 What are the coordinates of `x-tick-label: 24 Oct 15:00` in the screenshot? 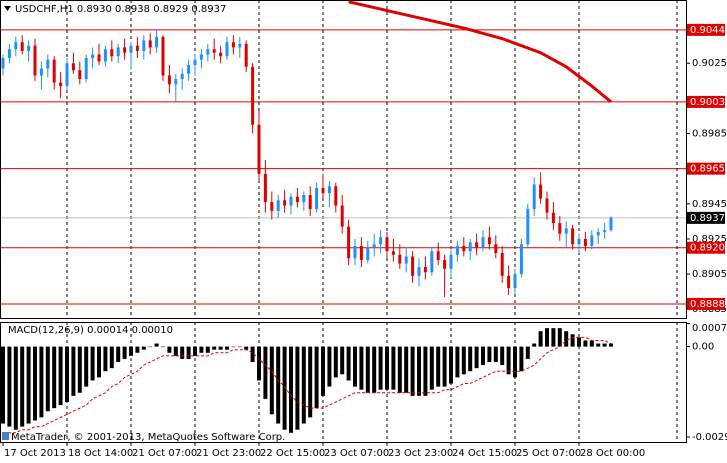 It's located at (484, 453).